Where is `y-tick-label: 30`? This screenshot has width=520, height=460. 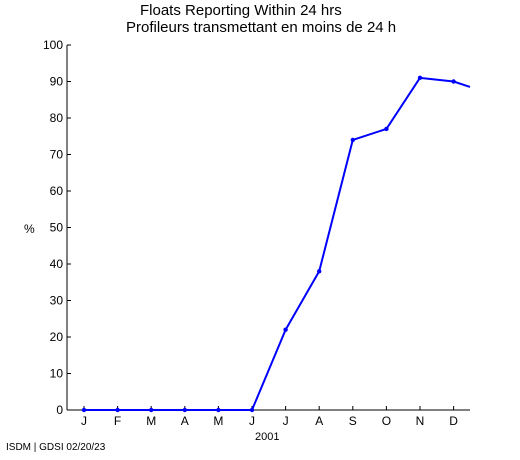
y-tick-label: 30 is located at coordinates (57, 301).